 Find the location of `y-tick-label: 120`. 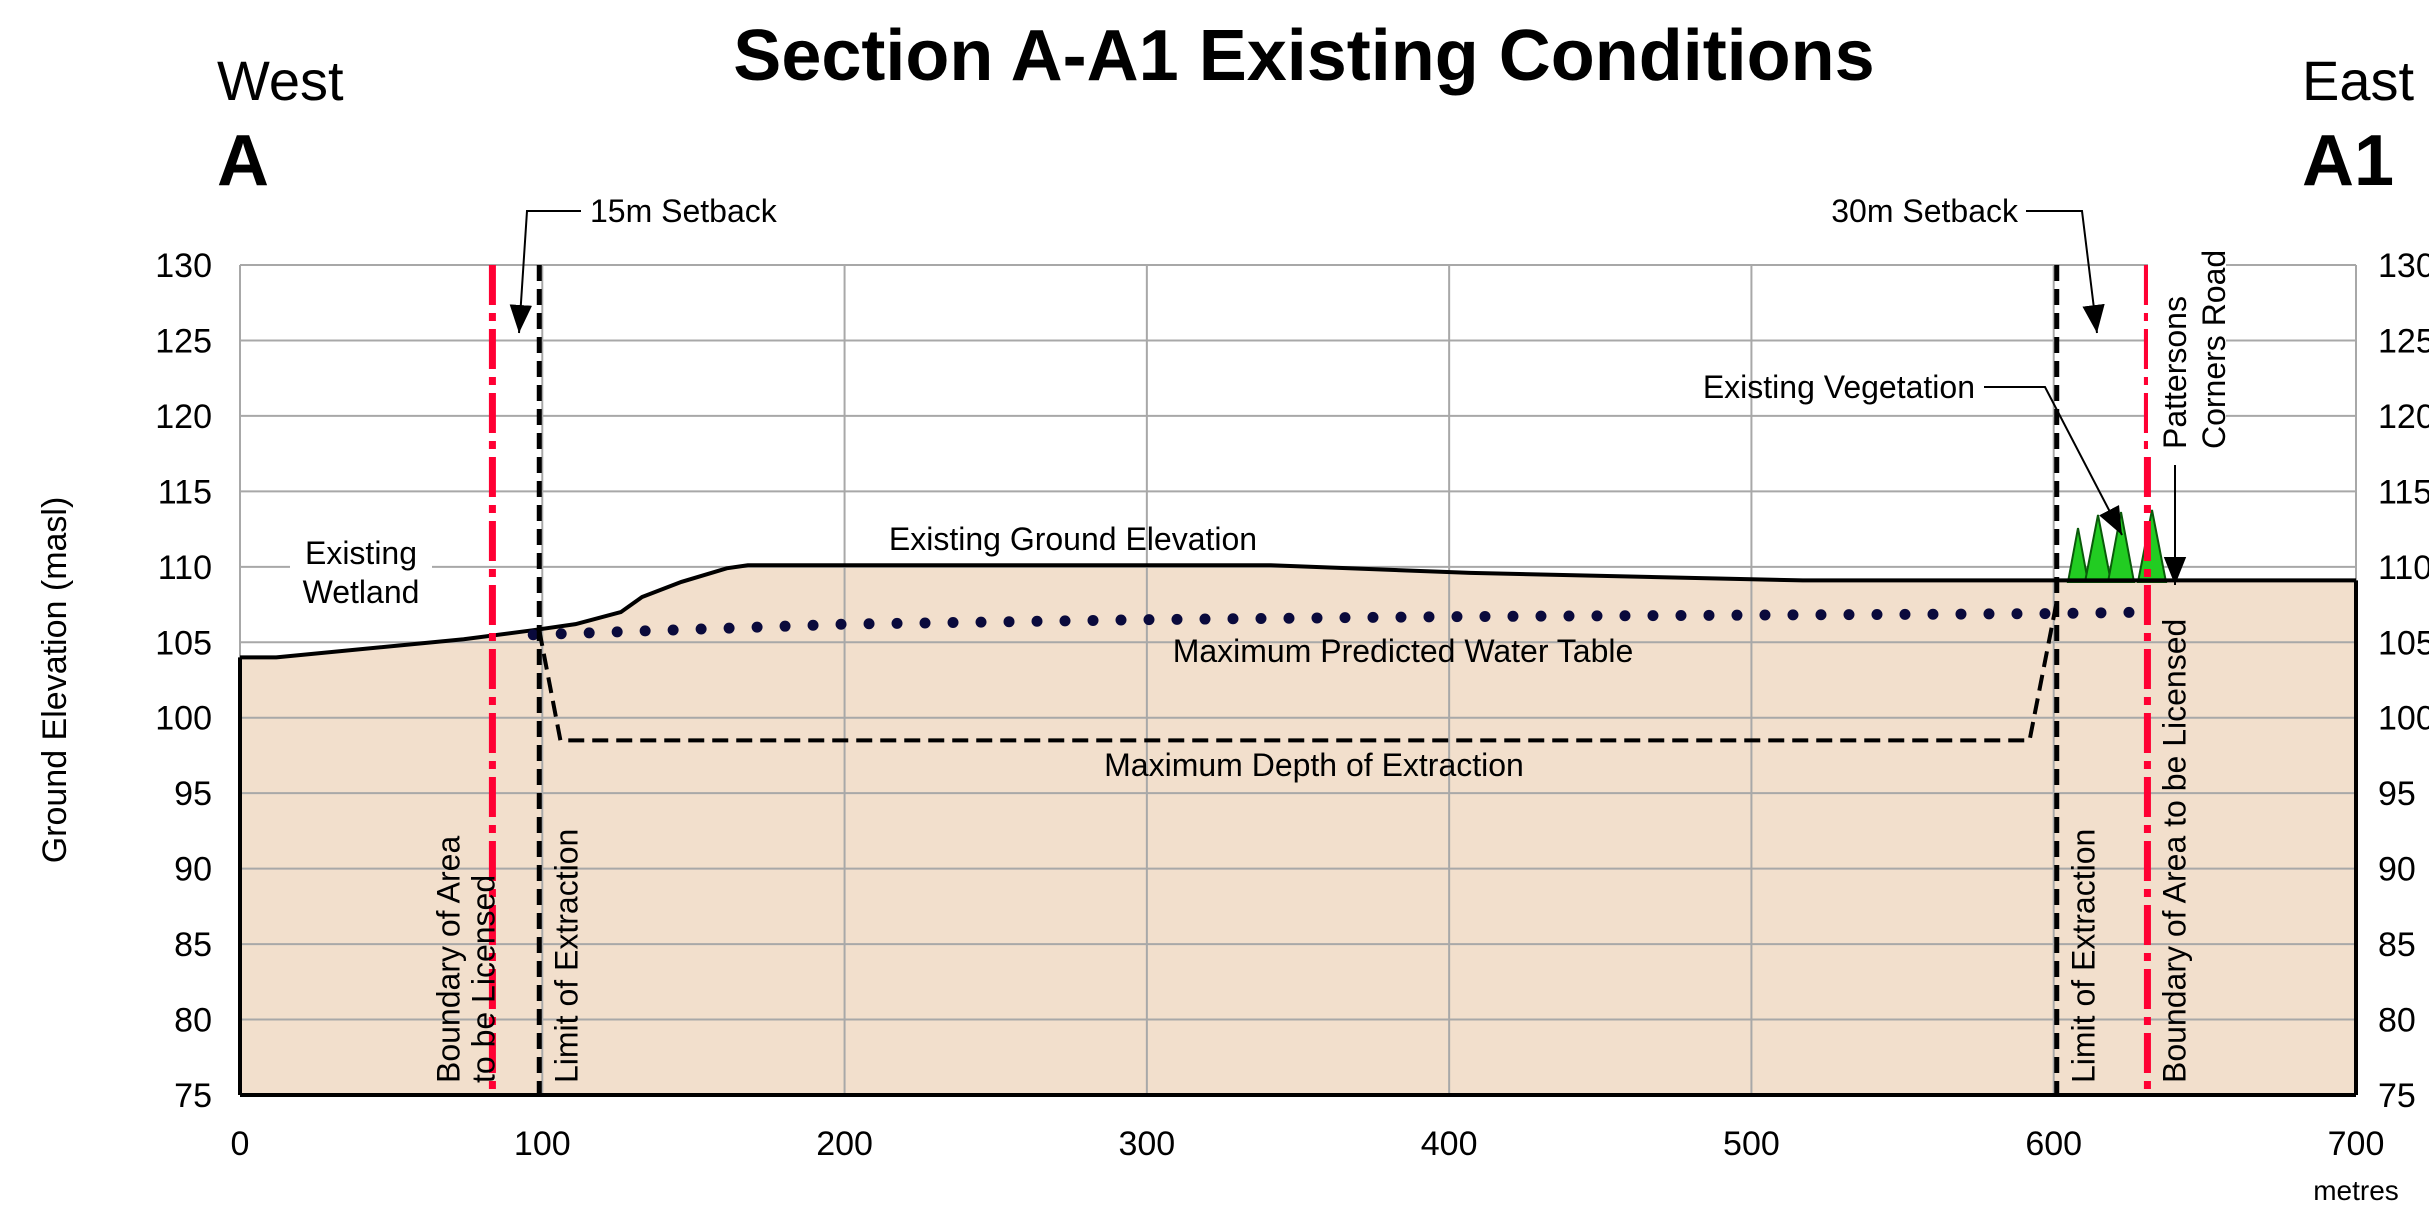

y-tick-label: 120 is located at coordinates (183, 417).